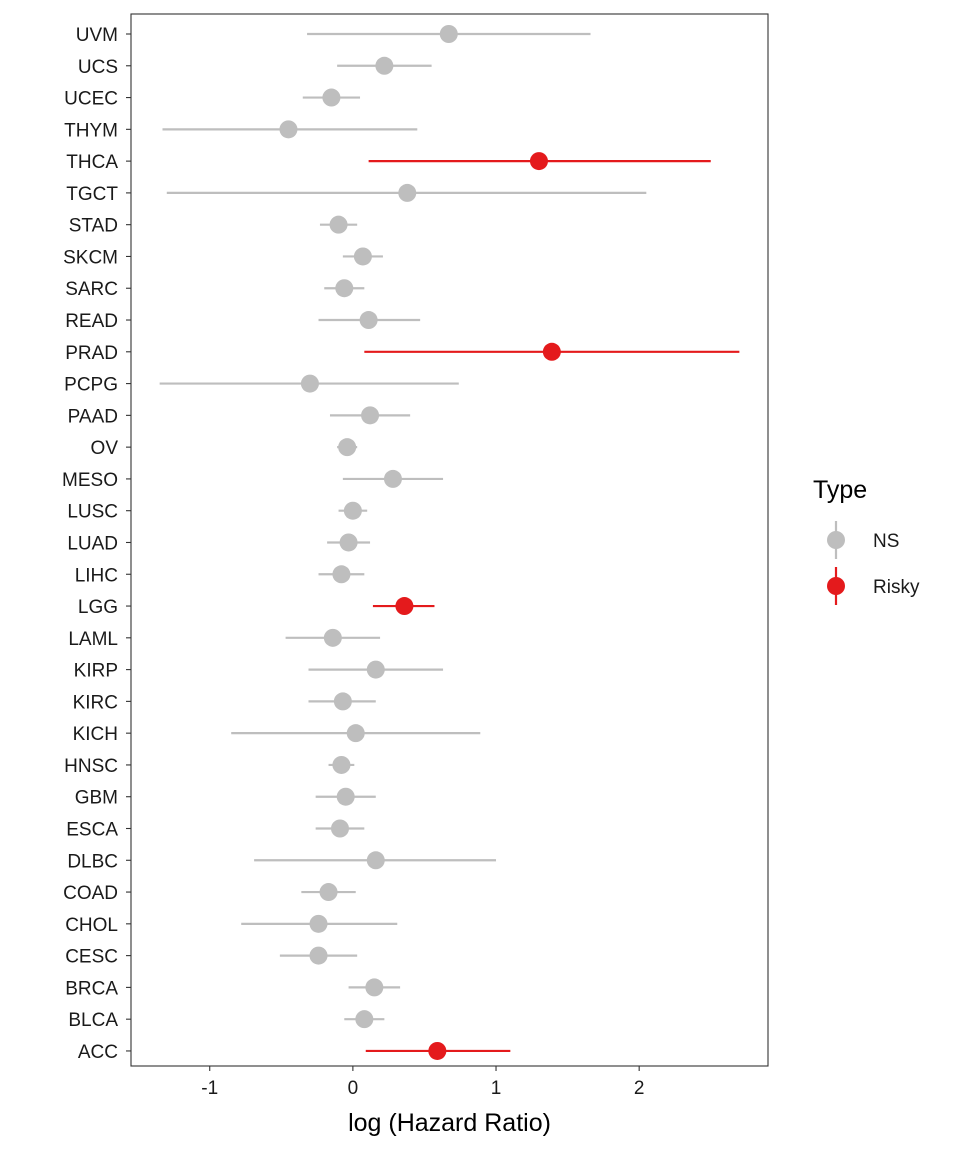 The image size is (960, 1152). Describe the element at coordinates (91, 925) in the screenshot. I see `y-tick-label-chol: CHOL` at that location.